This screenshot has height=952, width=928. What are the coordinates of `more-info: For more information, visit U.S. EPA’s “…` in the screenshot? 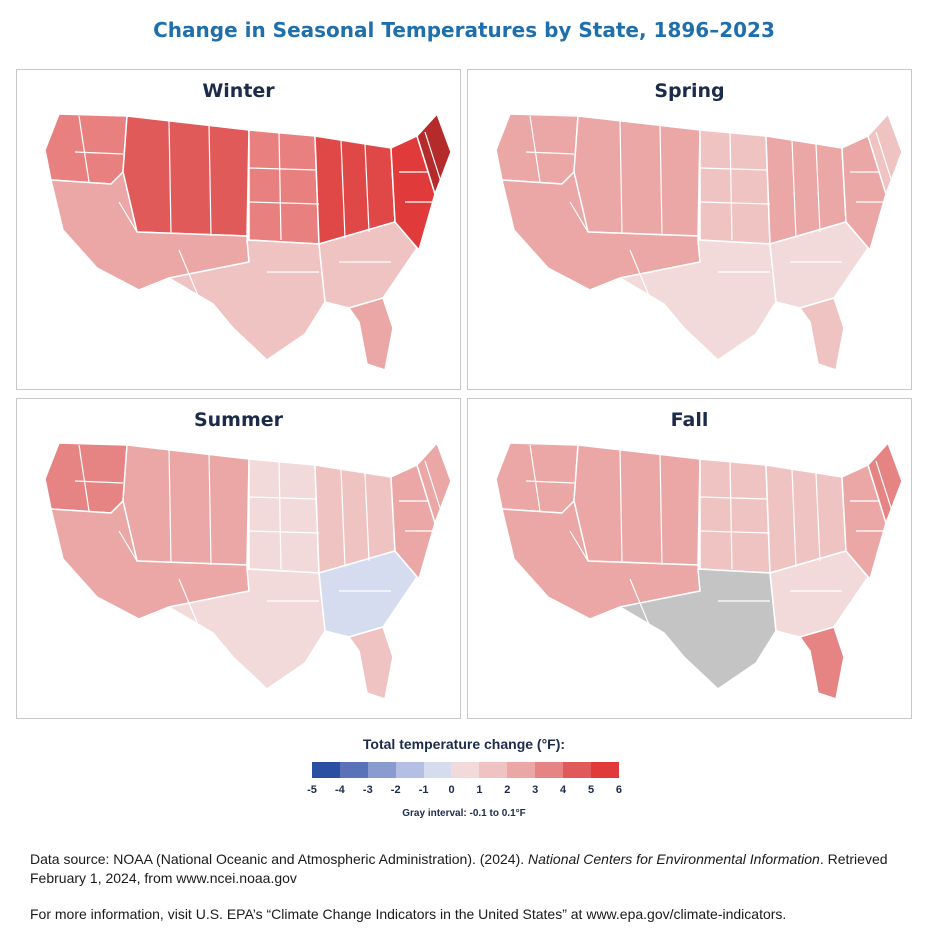 It's located at (408, 914).